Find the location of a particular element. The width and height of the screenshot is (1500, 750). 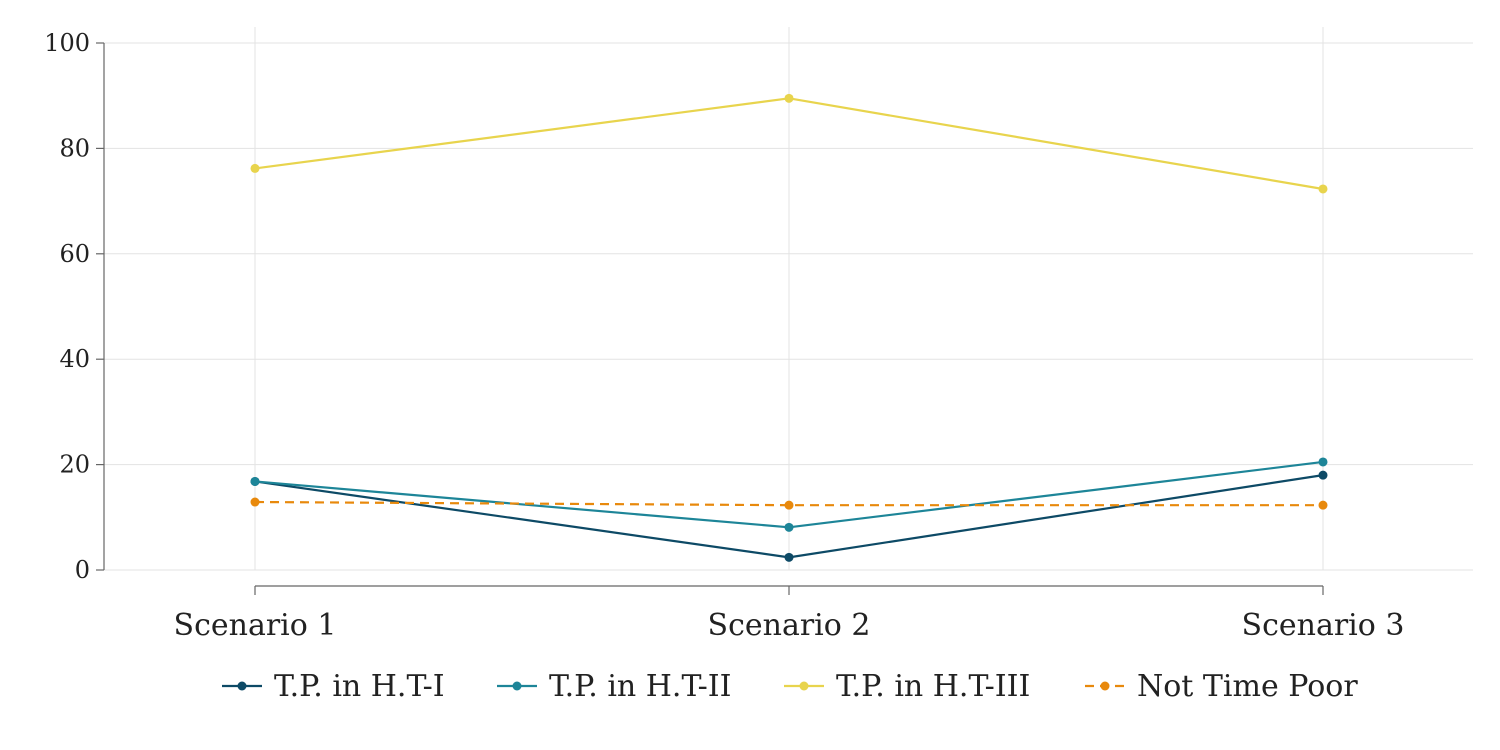

legend-label: T.P. in H.T-III is located at coordinates (933, 686).